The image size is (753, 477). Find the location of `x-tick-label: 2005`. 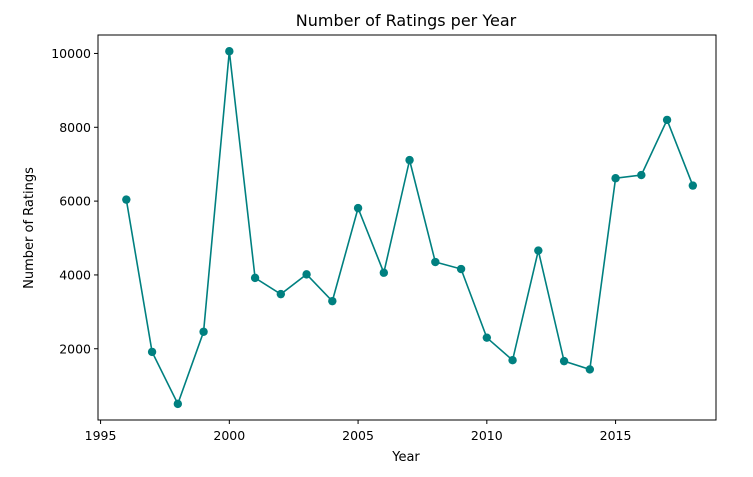

x-tick-label: 2005 is located at coordinates (358, 435).